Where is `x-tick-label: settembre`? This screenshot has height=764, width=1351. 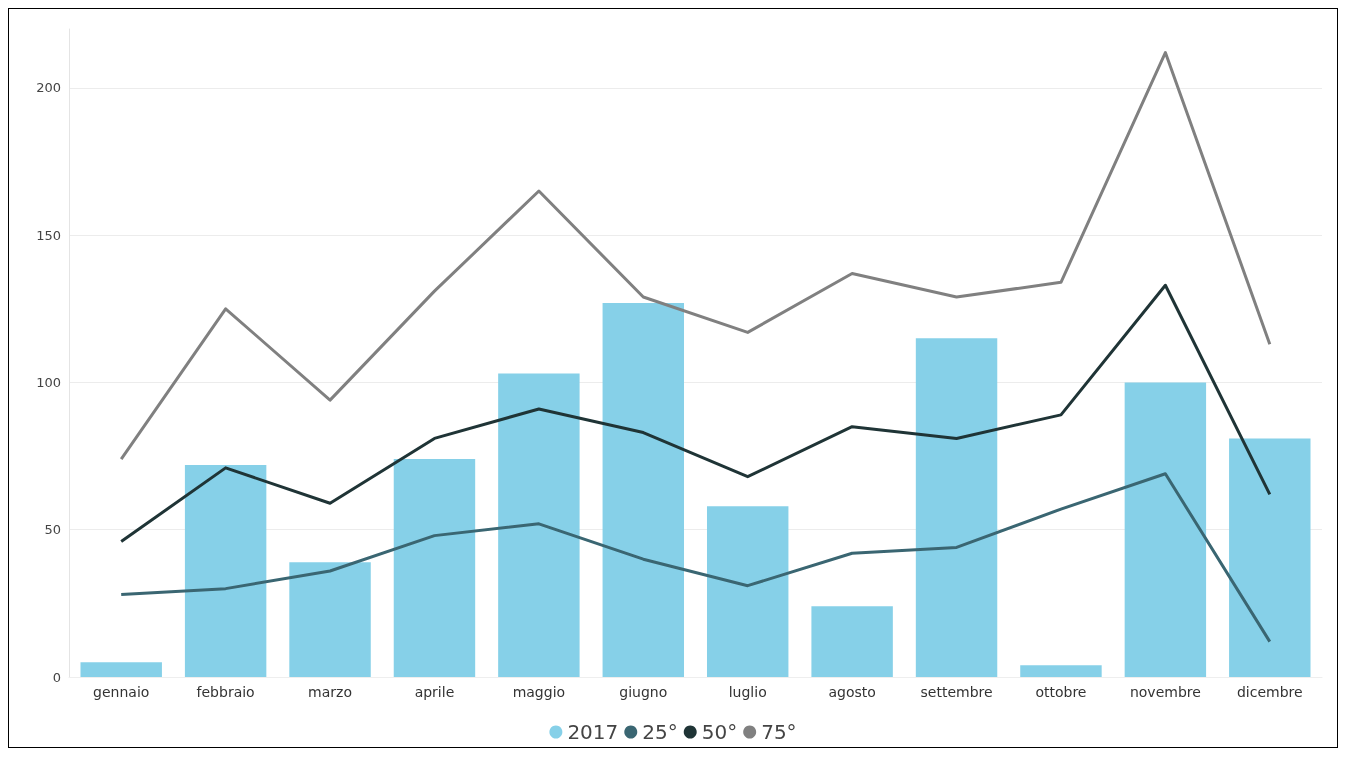 x-tick-label: settembre is located at coordinates (956, 692).